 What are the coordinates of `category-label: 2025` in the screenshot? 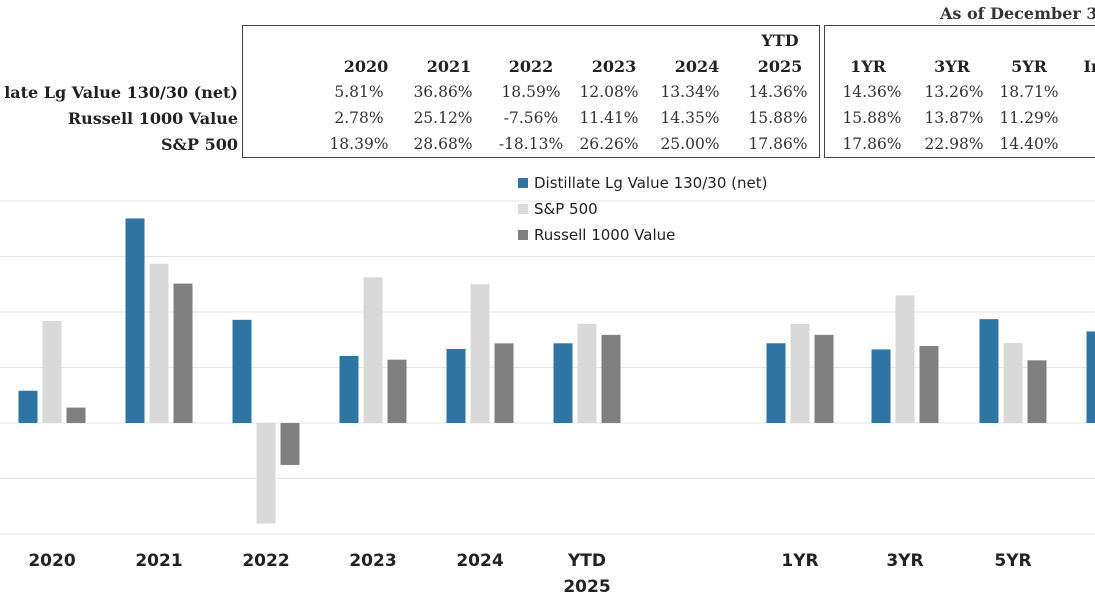 It's located at (586, 587).